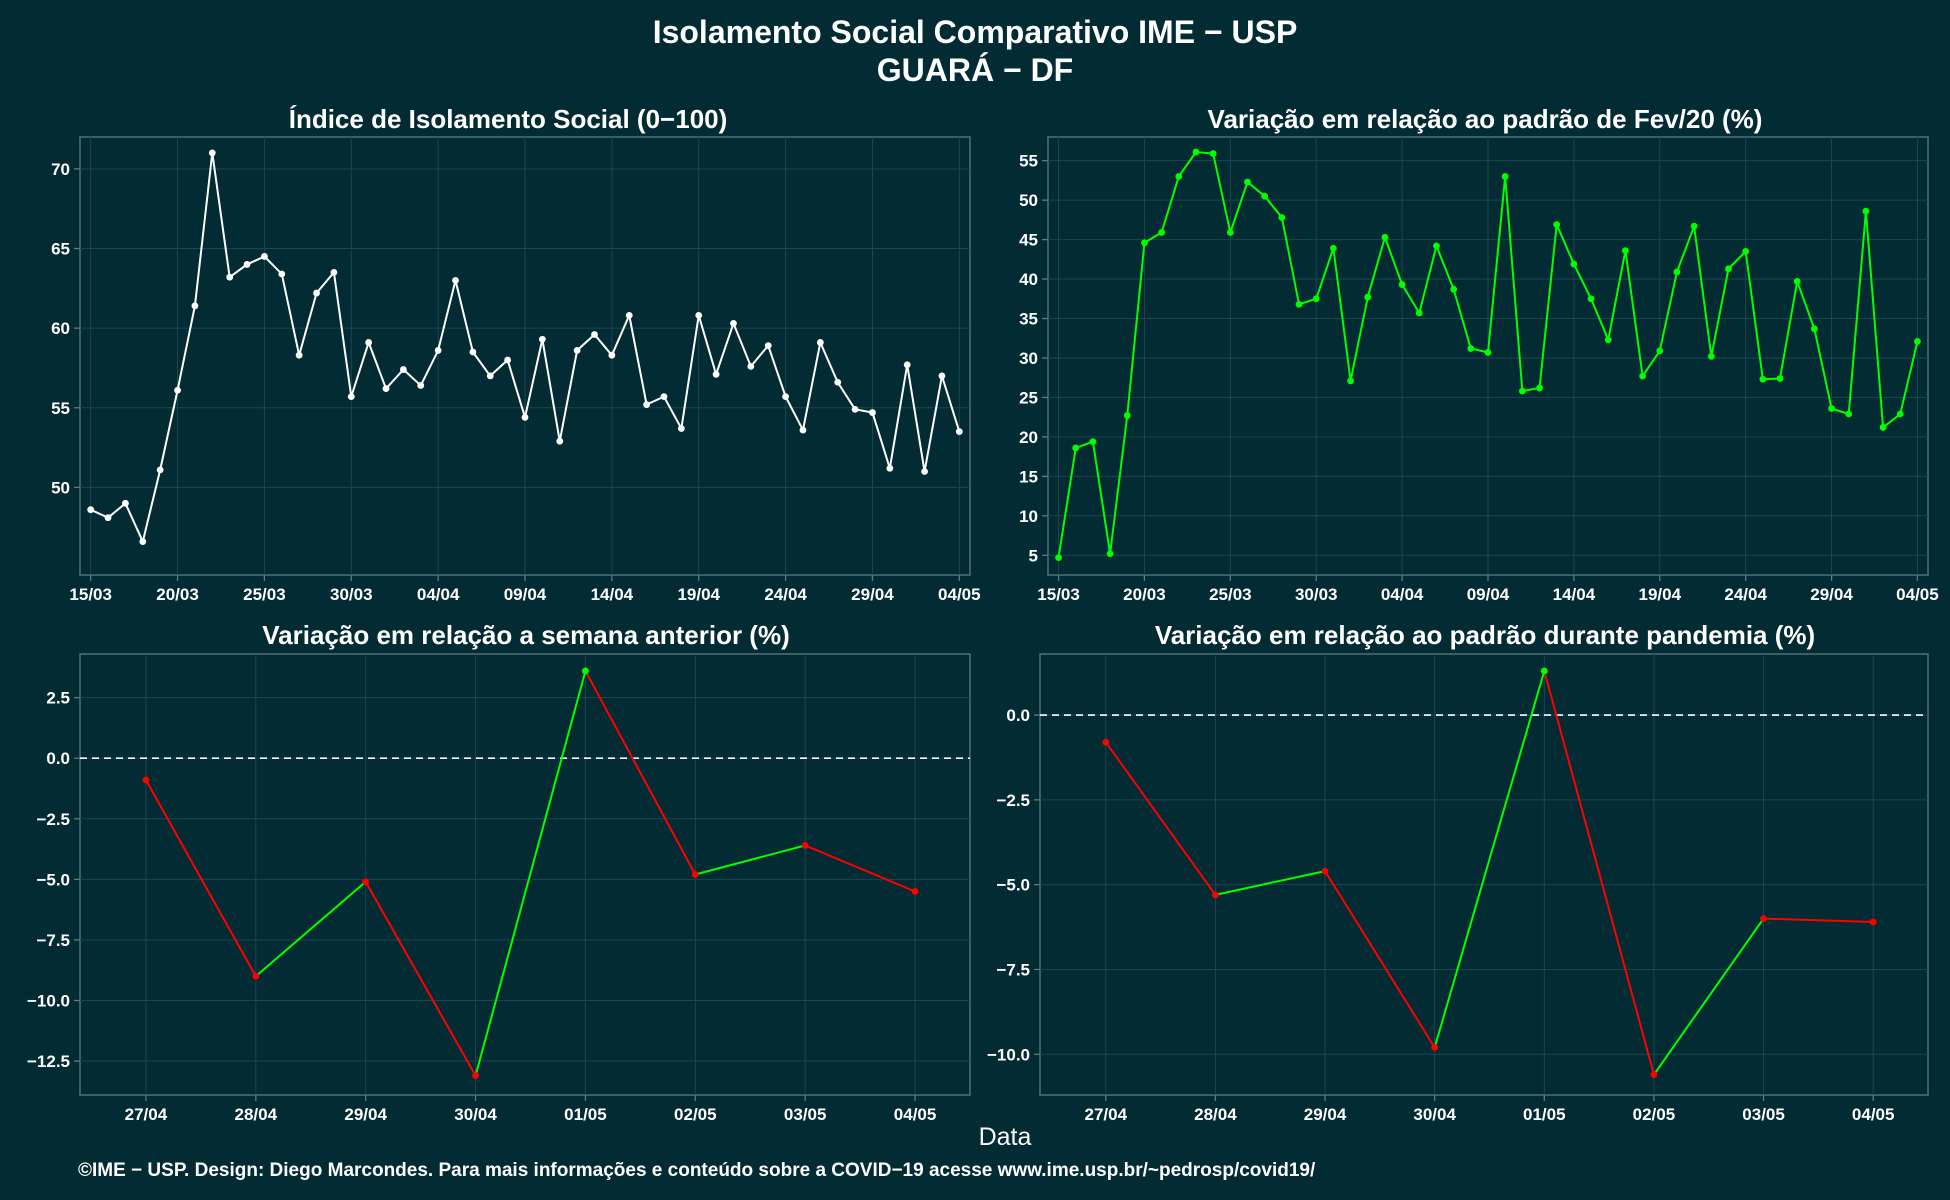  Describe the element at coordinates (1028, 397) in the screenshot. I see `y-tick-label: 25` at that location.